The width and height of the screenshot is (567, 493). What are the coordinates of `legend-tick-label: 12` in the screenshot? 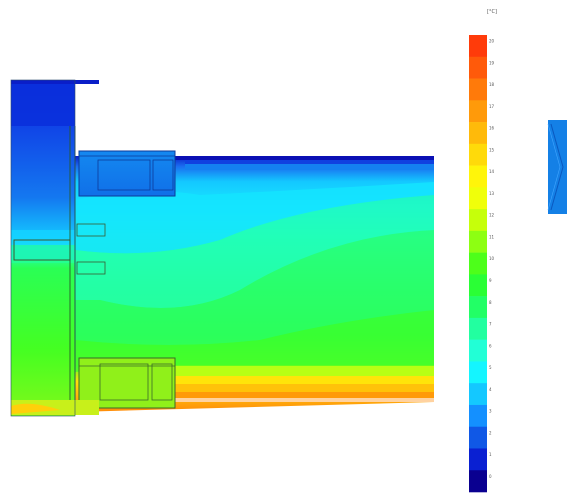 It's located at (492, 215).